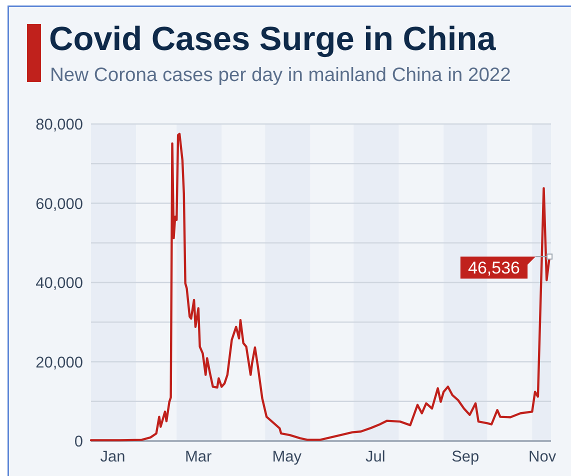  What do you see at coordinates (60, 283) in the screenshot?
I see `y-tick-label: 40,000` at bounding box center [60, 283].